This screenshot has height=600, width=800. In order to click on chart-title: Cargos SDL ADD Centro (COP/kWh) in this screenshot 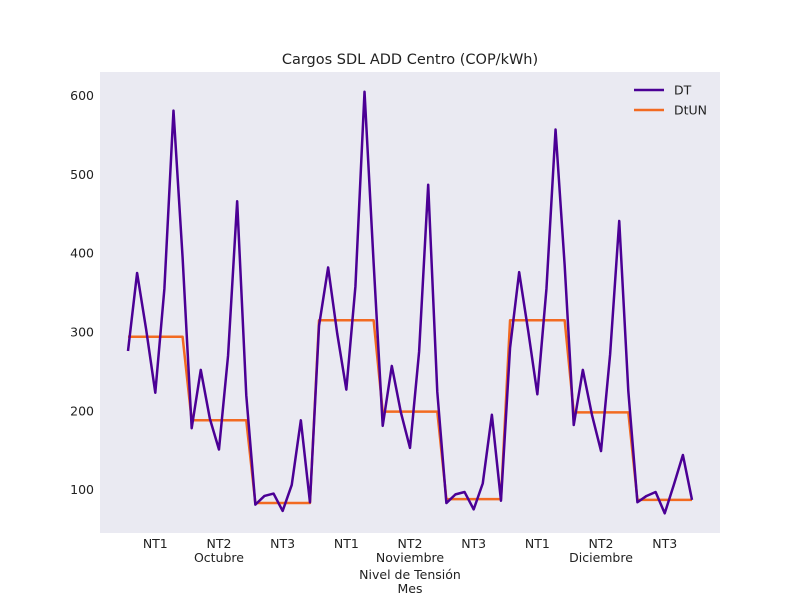, I will do `click(410, 60)`.